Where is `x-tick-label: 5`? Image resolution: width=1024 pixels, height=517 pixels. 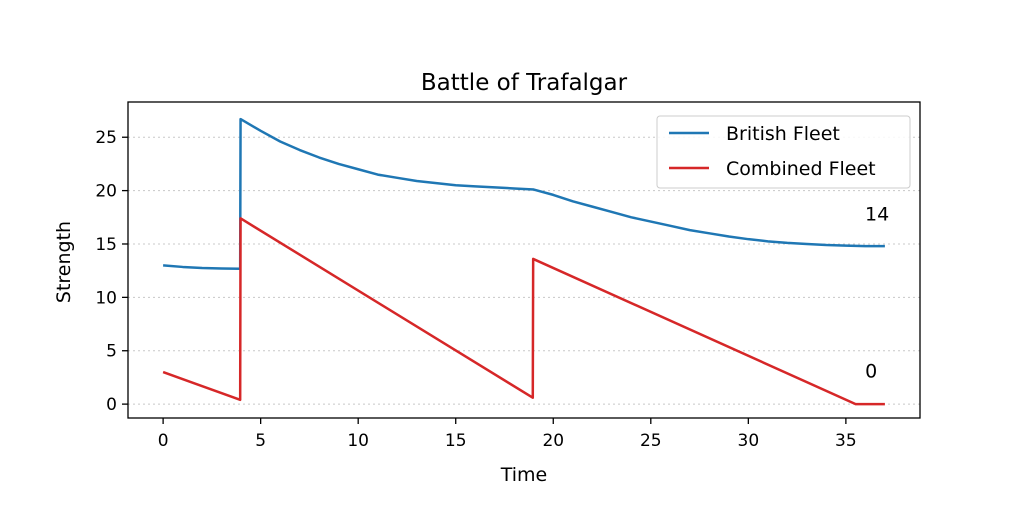 x-tick-label: 5 is located at coordinates (260, 441).